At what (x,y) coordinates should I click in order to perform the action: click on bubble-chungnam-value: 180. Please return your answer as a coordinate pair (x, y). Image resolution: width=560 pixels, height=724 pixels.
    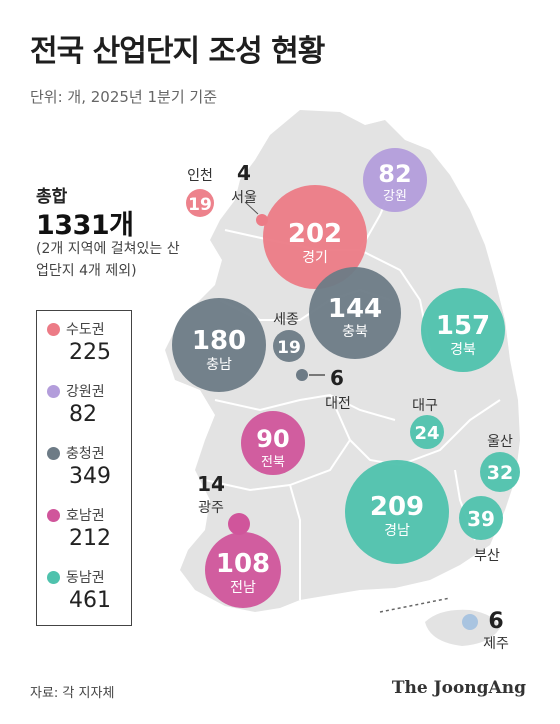
    Looking at the image, I should click on (219, 341).